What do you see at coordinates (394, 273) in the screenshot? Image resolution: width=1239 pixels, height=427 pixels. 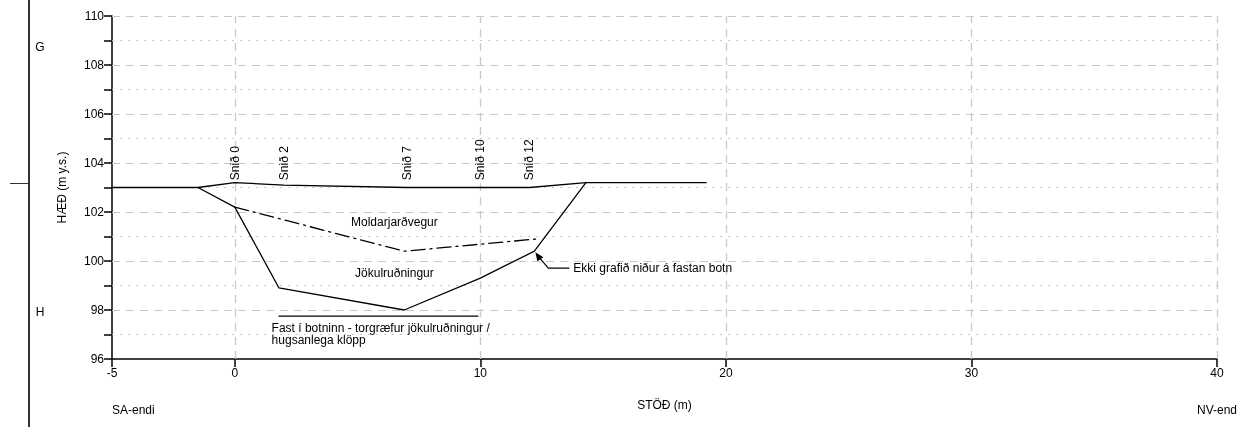 I see `annotation: Jökulruðningur` at bounding box center [394, 273].